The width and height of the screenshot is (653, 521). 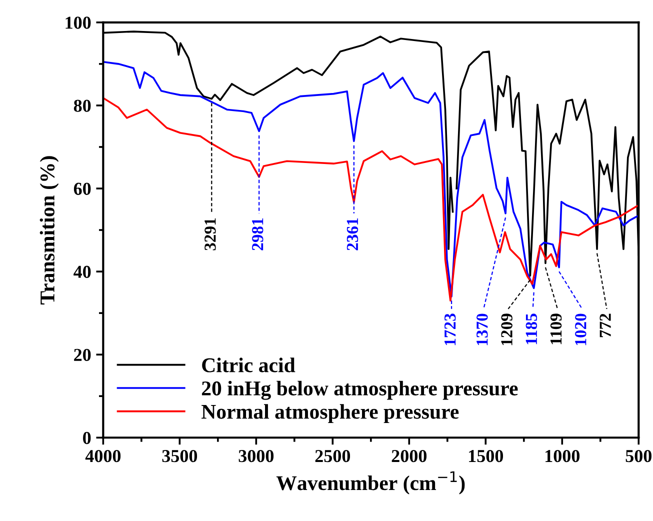 What do you see at coordinates (49, 230) in the screenshot?
I see `y-axis-title: Transmition (%)` at bounding box center [49, 230].